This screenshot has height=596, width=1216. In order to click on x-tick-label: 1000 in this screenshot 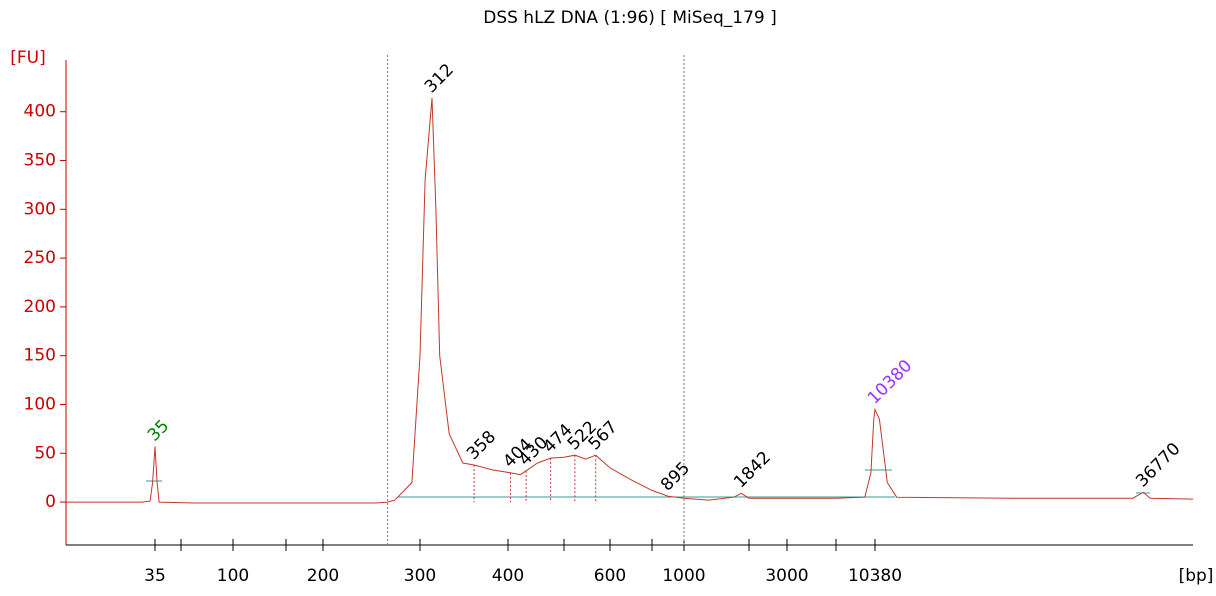, I will do `click(683, 576)`.